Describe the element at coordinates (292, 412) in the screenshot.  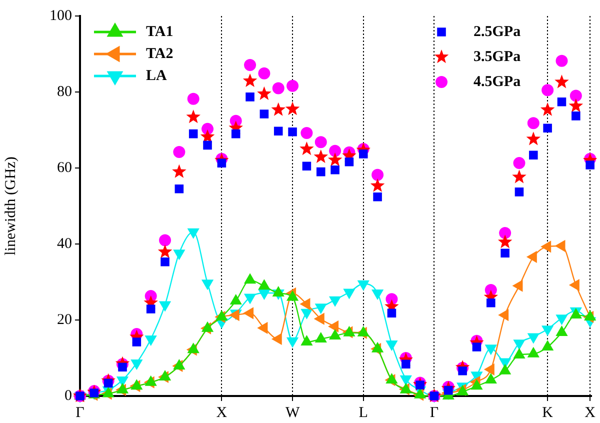
I see `x-tick-label: W` at that location.